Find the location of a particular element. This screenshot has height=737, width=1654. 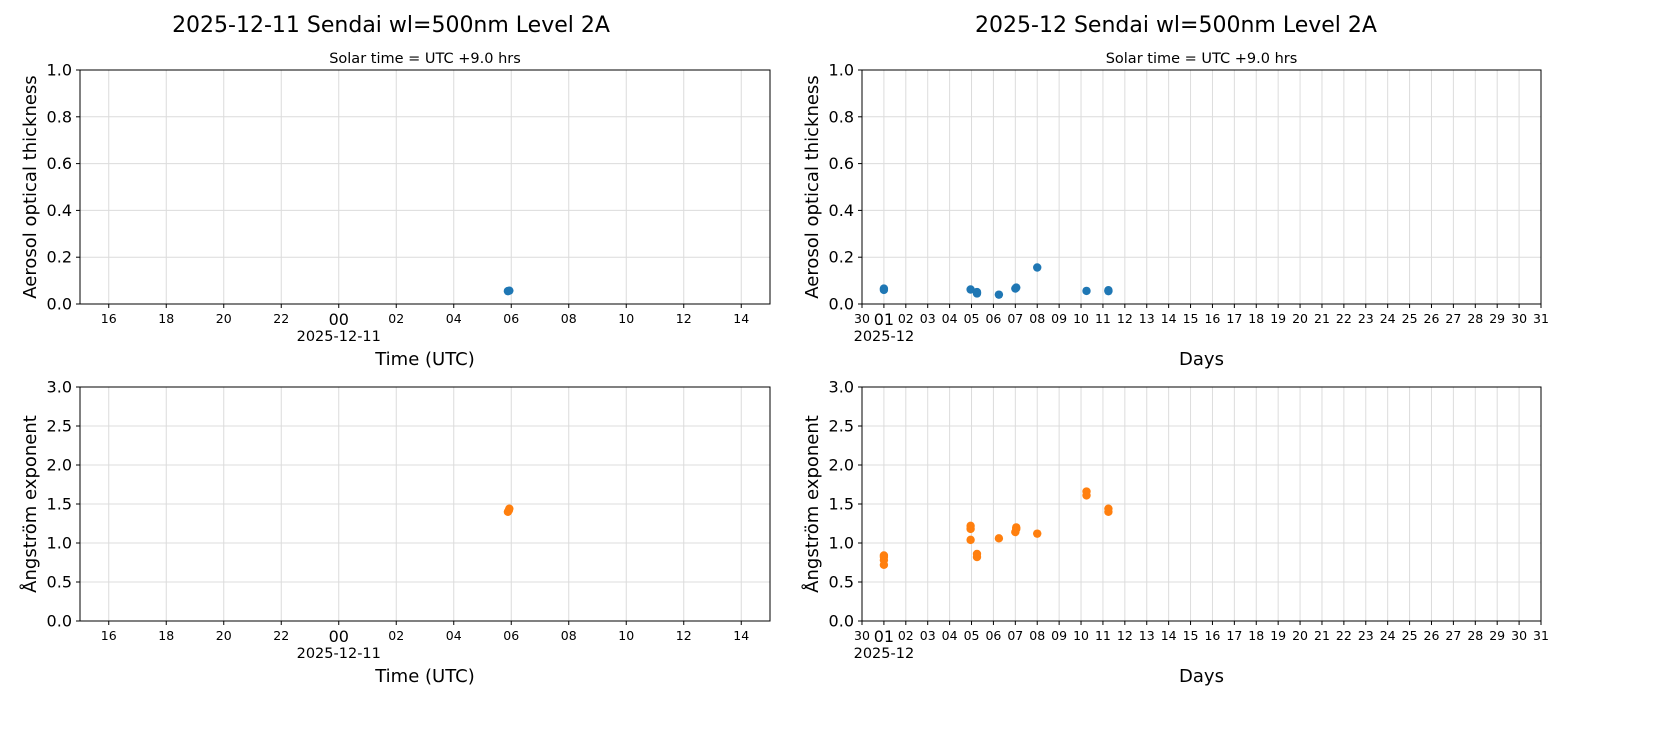

x-tick-label: 17 is located at coordinates (1234, 318).